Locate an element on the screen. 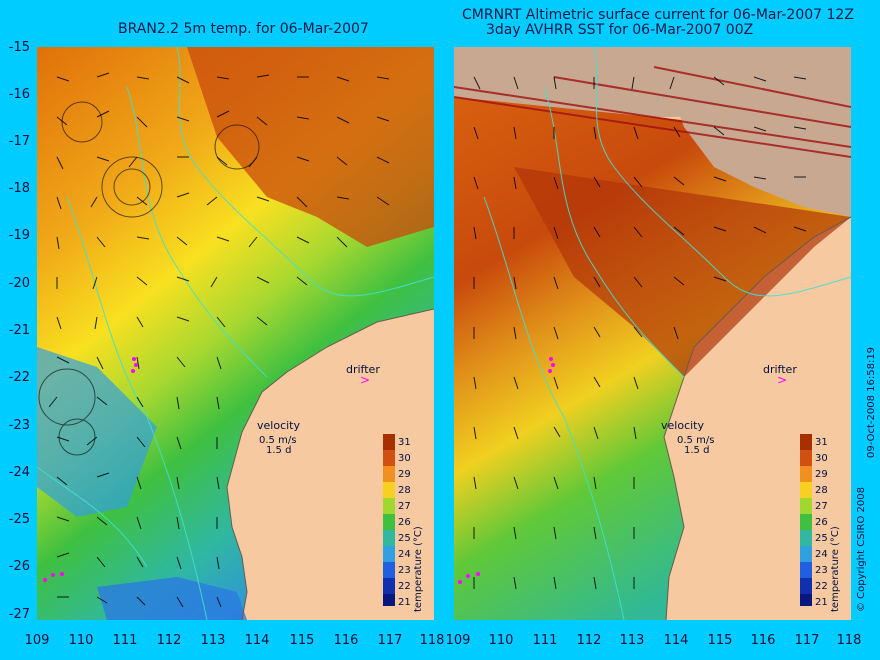 This screenshot has height=660, width=880. lat-tick: -21 is located at coordinates (19, 330).